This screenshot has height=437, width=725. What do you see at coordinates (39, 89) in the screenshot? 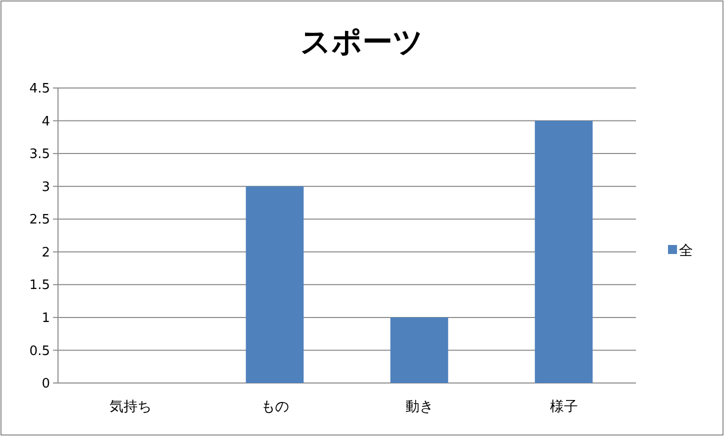
I see `y-tick-label: 4.5` at bounding box center [39, 89].